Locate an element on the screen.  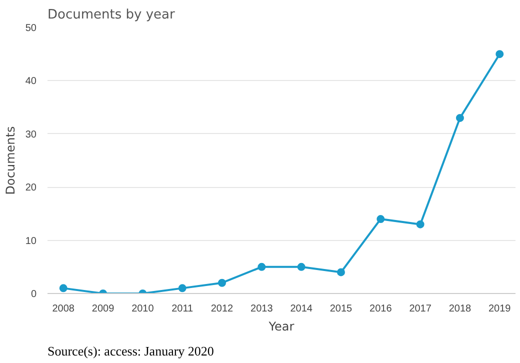
source-note: Source(s): access: January 2020 is located at coordinates (131, 351).